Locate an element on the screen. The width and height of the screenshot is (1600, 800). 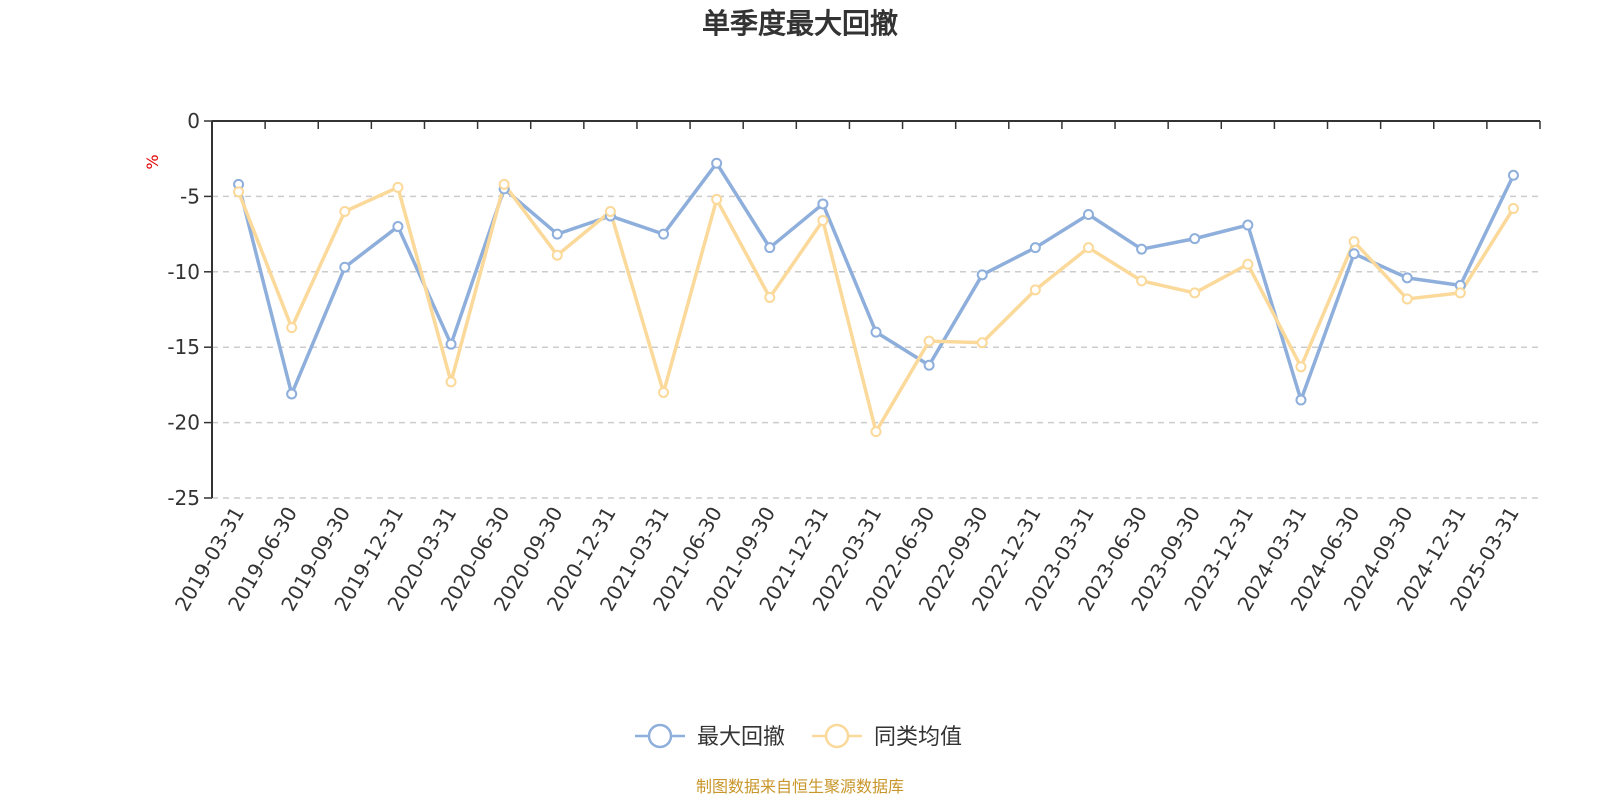
legend-label: 同类均值 is located at coordinates (918, 737).